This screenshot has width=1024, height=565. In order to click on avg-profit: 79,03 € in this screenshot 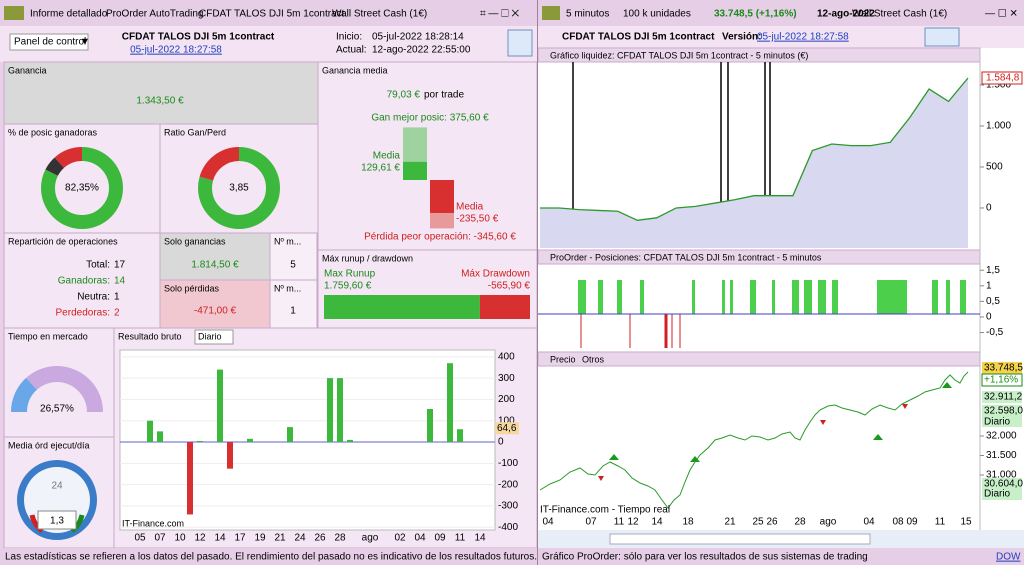, I will do `click(404, 95)`.